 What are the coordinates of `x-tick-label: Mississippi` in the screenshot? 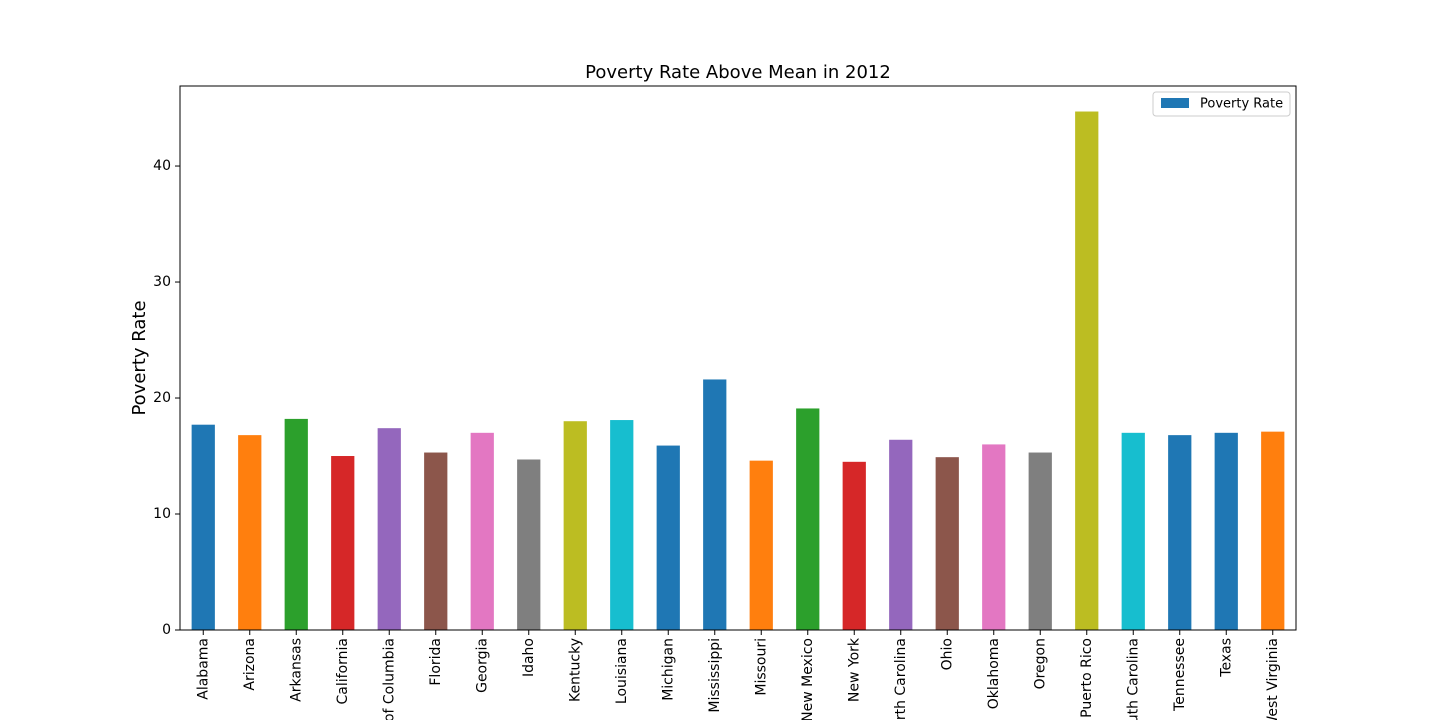 It's located at (715, 675).